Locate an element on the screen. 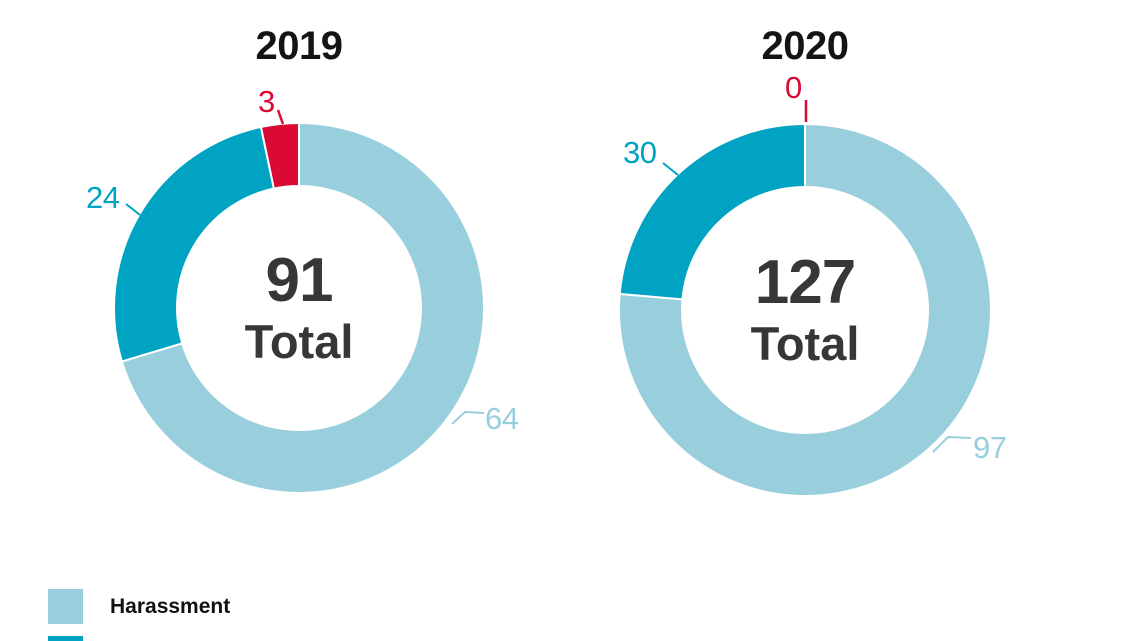  legend-swatch-second is located at coordinates (65, 638).